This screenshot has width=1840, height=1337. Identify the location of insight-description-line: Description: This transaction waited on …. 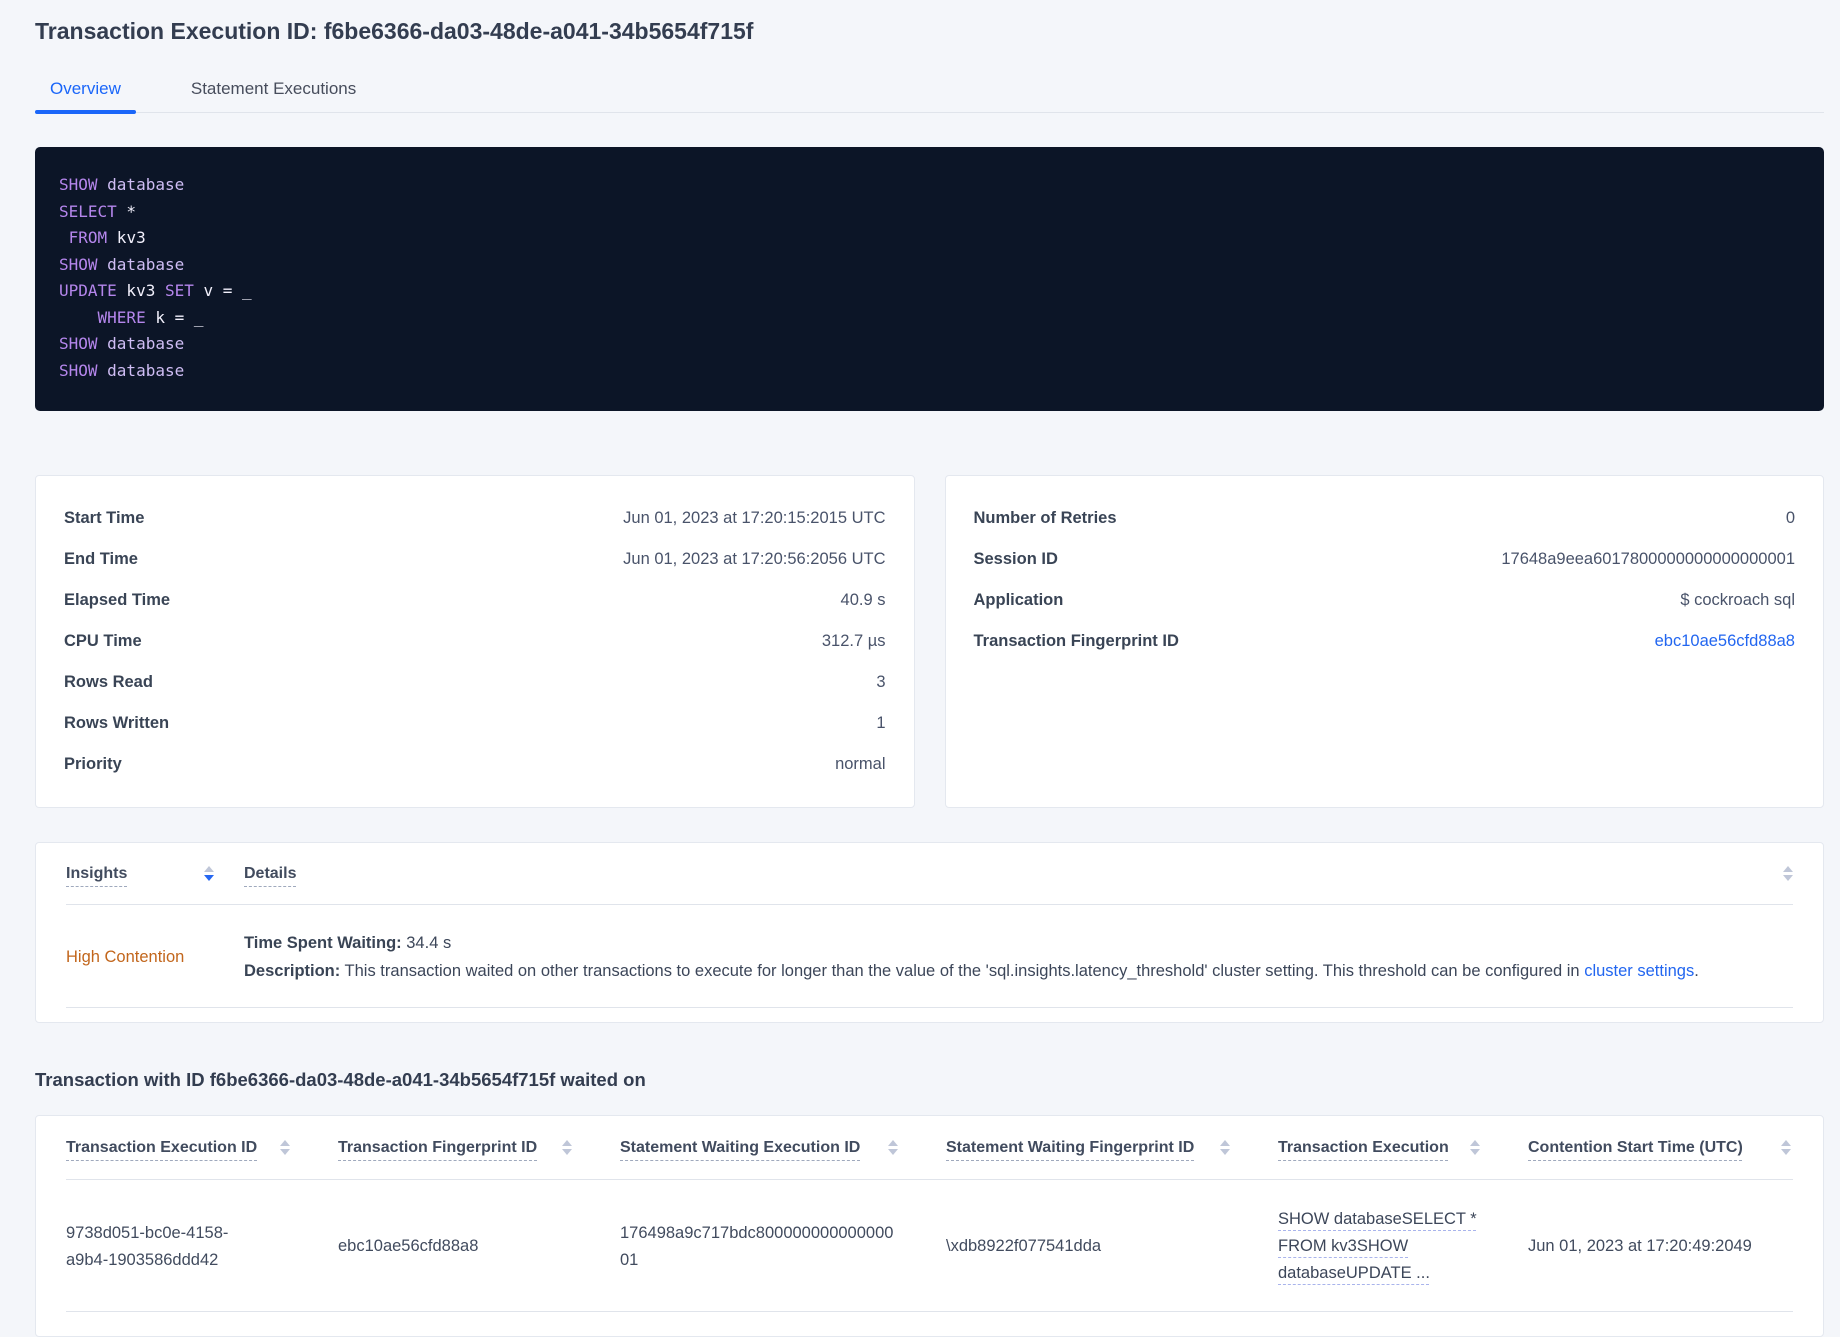
(1018, 971).